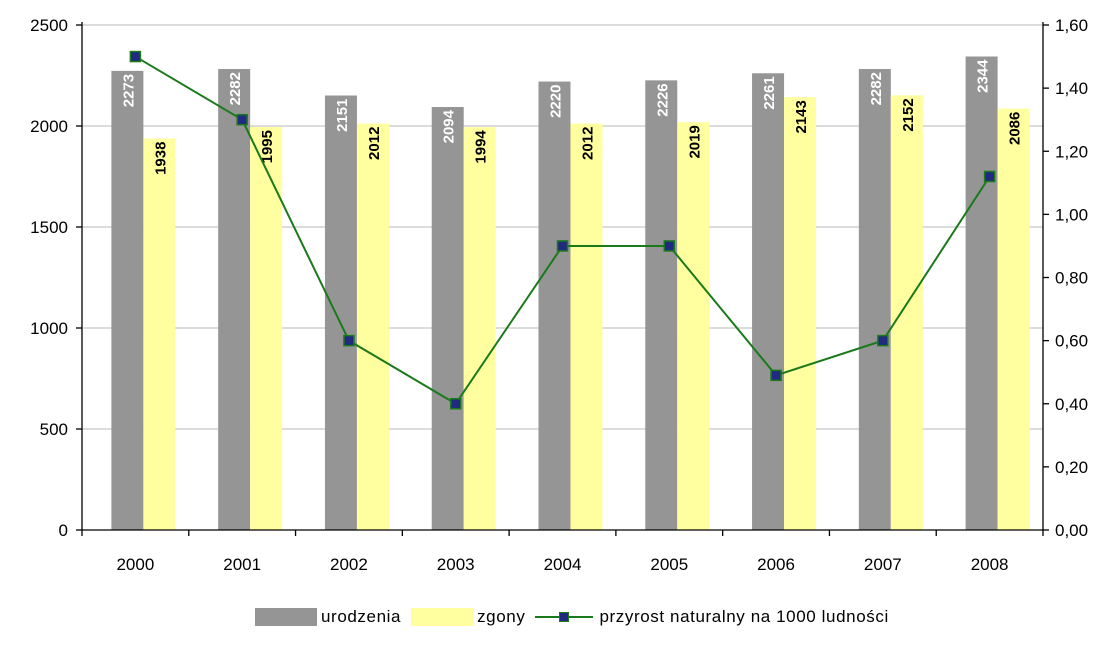 The image size is (1115, 651). I want to click on bar-zgony-2007, so click(906, 313).